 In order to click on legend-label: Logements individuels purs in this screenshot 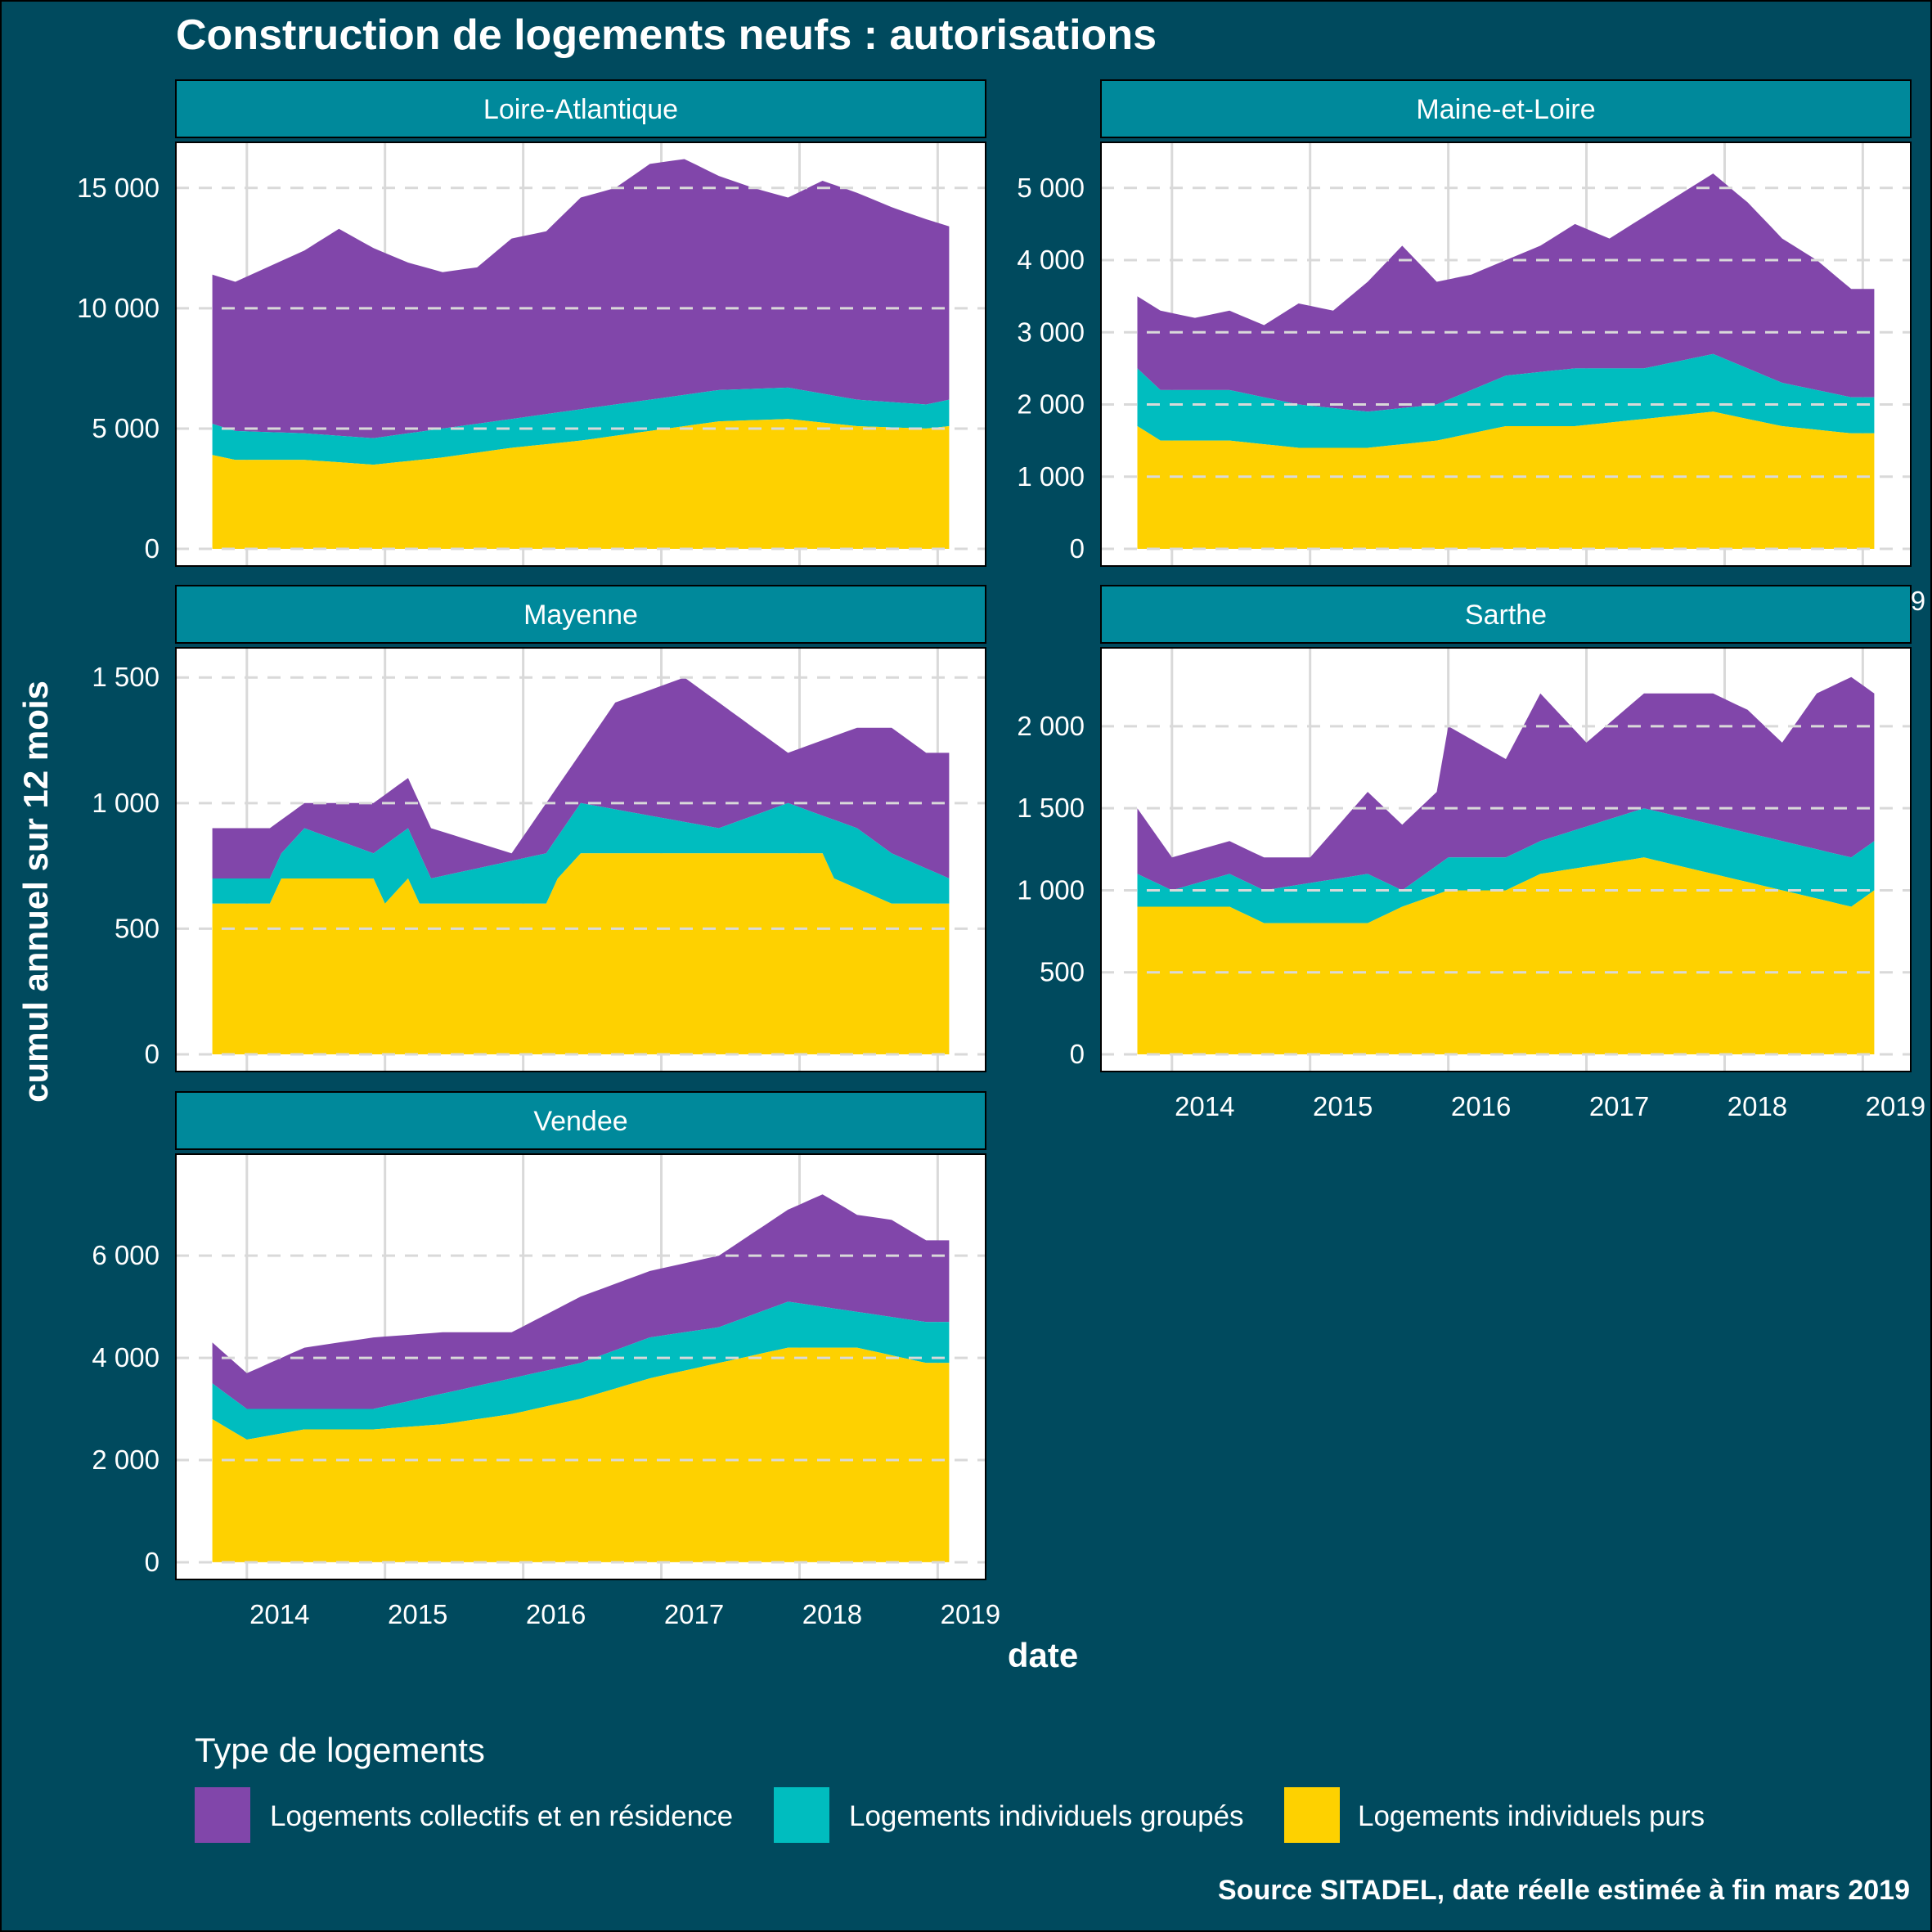, I will do `click(1532, 1816)`.